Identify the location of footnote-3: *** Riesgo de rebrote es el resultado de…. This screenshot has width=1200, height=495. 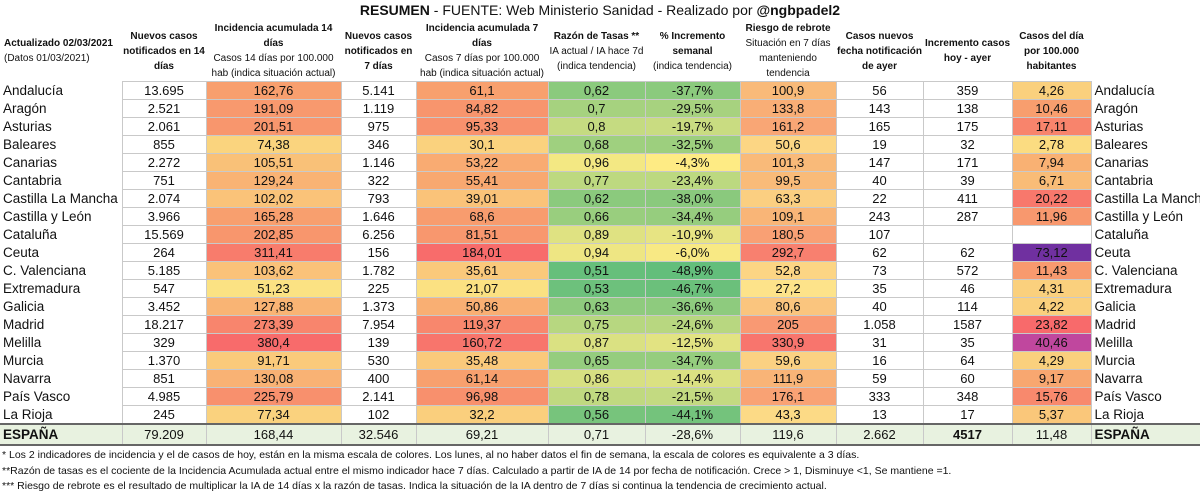
(414, 486).